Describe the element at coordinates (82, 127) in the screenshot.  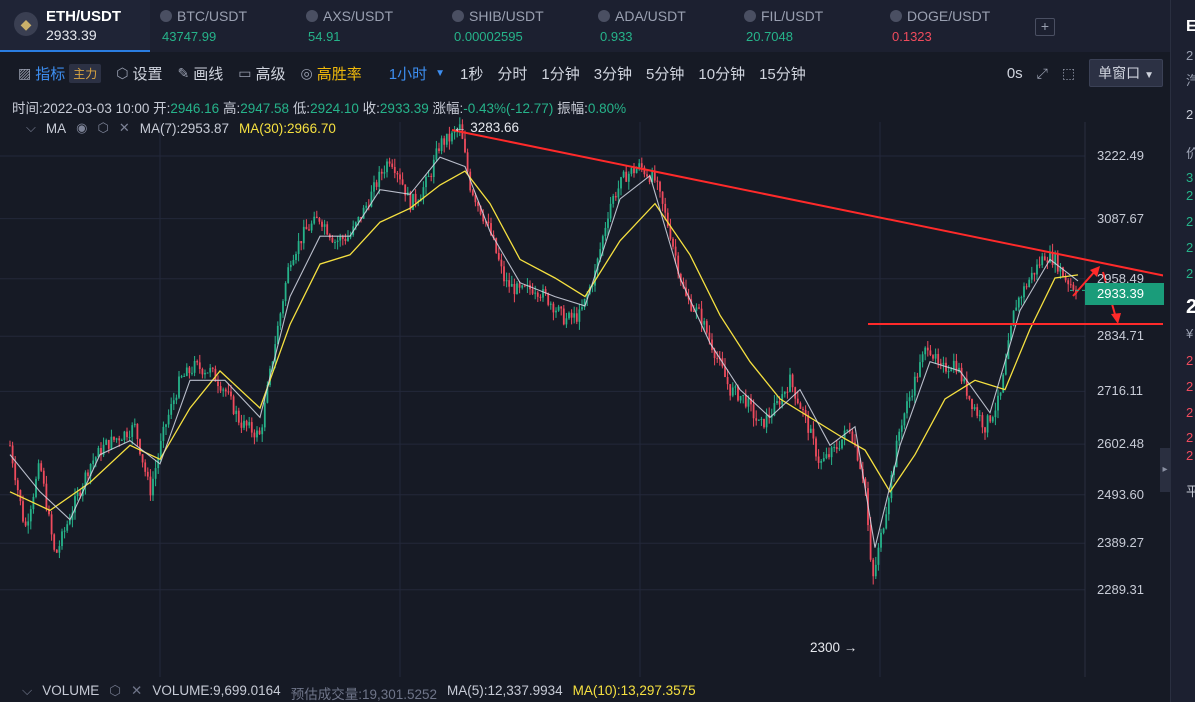
I see `eye-icon: ◉` at that location.